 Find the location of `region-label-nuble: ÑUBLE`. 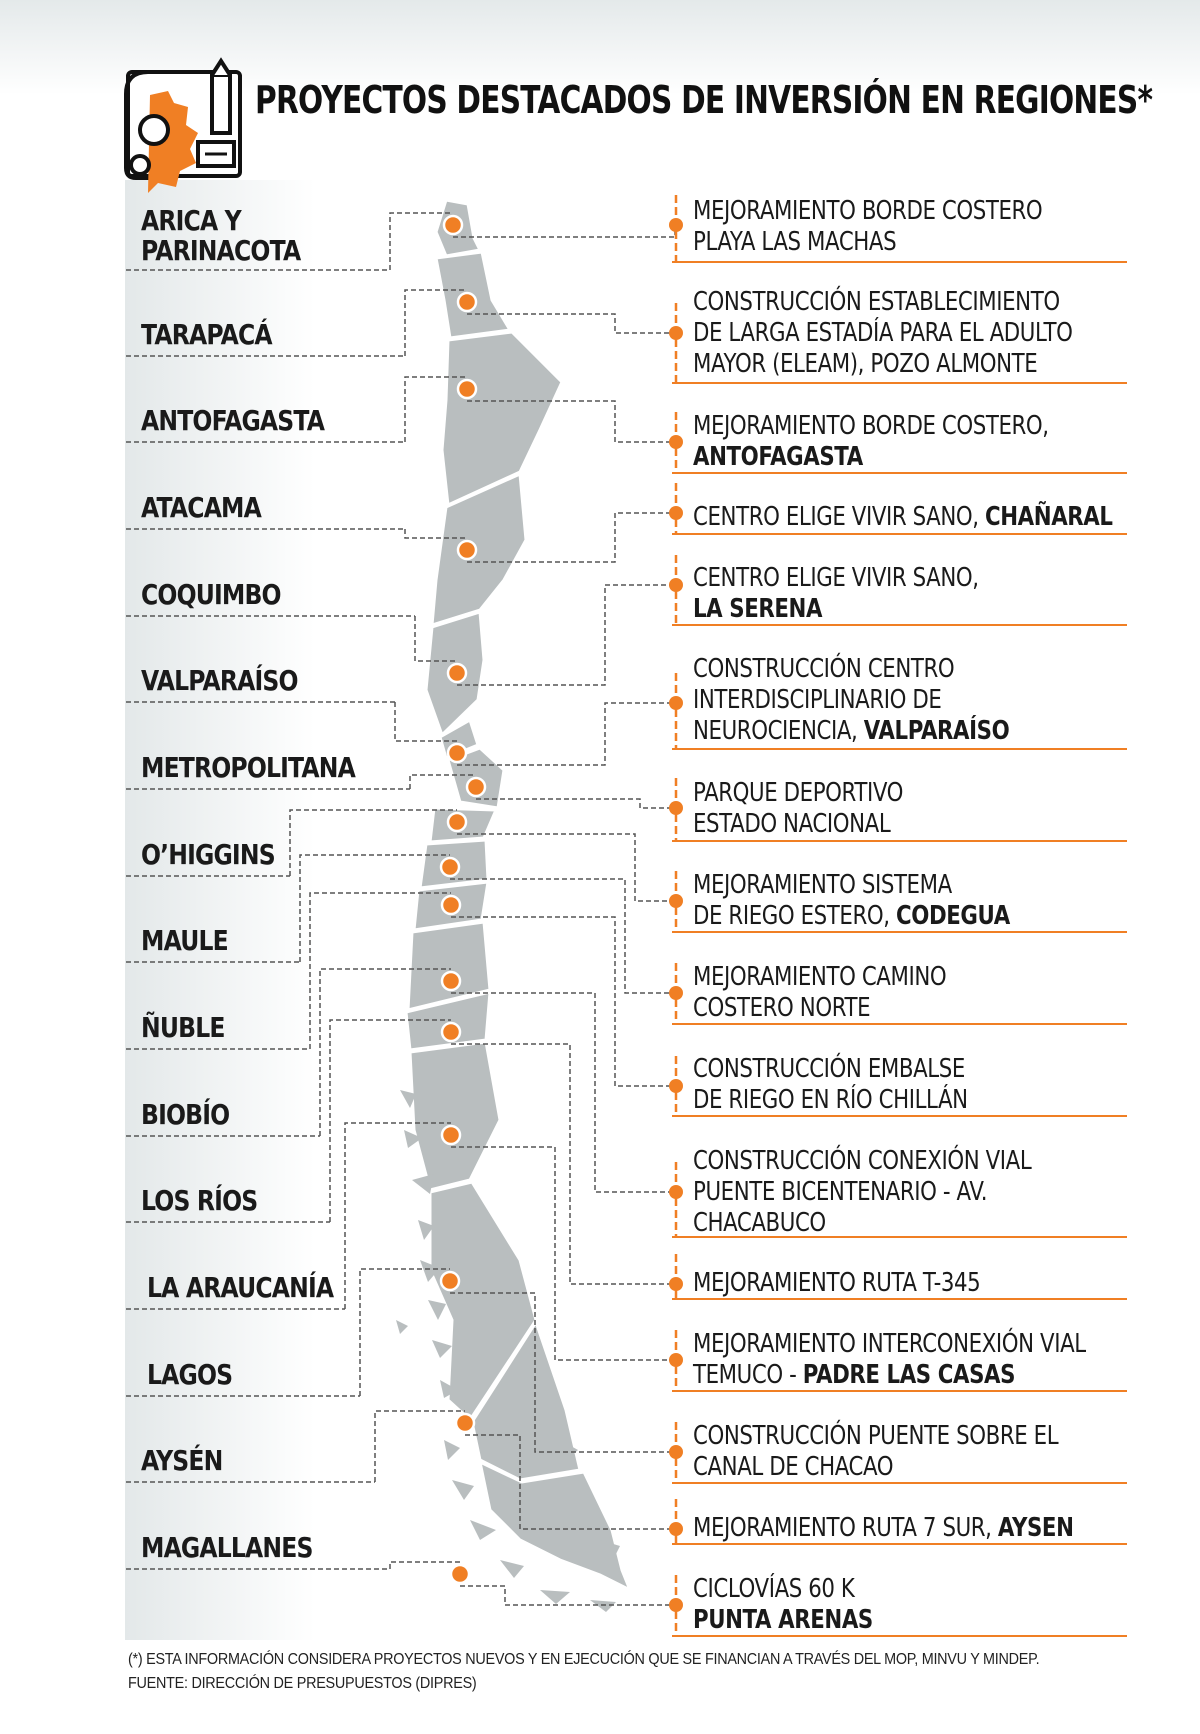

region-label-nuble: ÑUBLE is located at coordinates (183, 1027).